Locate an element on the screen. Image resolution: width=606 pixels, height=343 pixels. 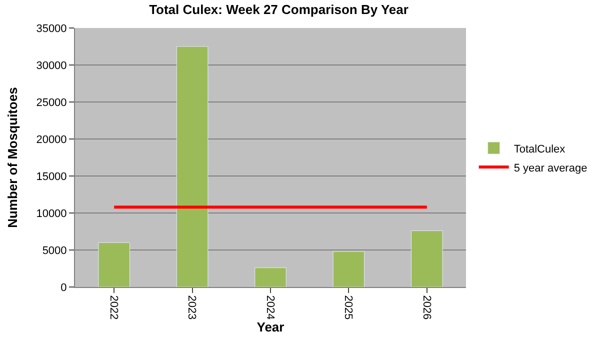
y-tick-label: 25000 is located at coordinates (51, 102).